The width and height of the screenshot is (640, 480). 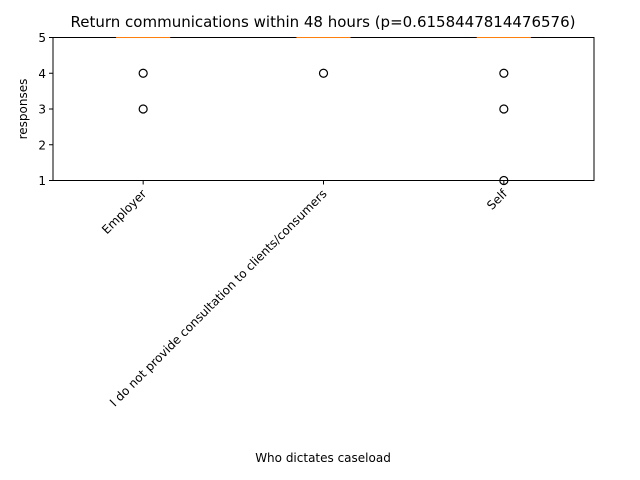 What do you see at coordinates (42, 145) in the screenshot?
I see `y-tick-label: 2` at bounding box center [42, 145].